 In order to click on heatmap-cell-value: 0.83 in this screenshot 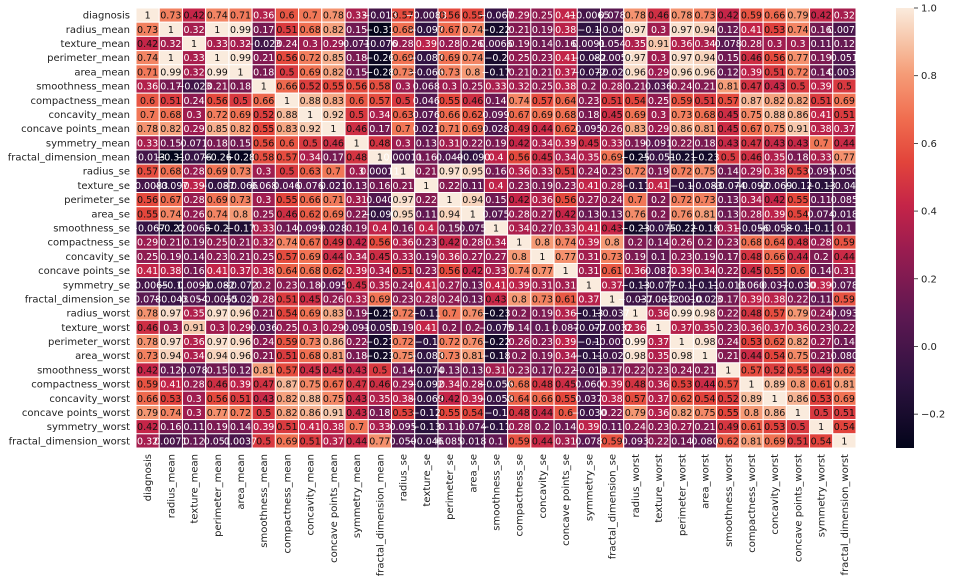, I will do `click(635, 129)`.